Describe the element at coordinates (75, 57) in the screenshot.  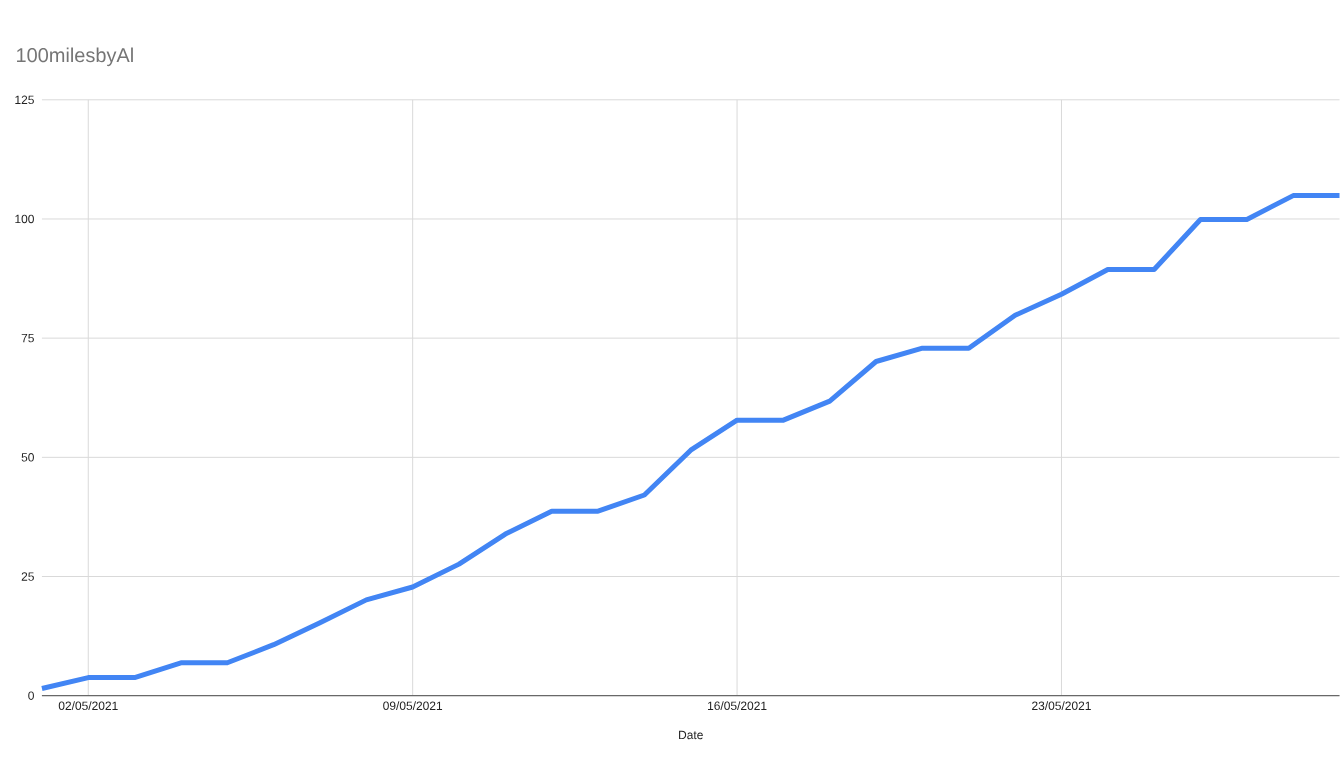
I see `chart-title: 100milesbyAl` at that location.